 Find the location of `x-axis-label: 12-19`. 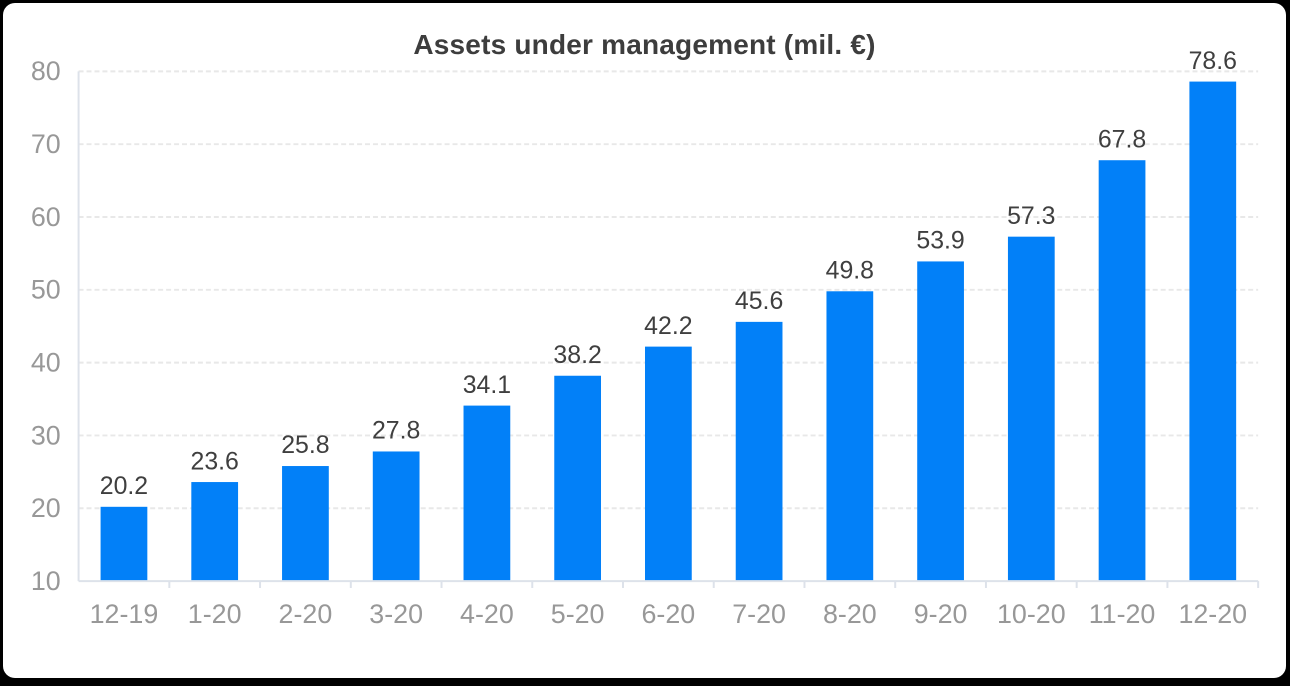

x-axis-label: 12-19 is located at coordinates (124, 614).